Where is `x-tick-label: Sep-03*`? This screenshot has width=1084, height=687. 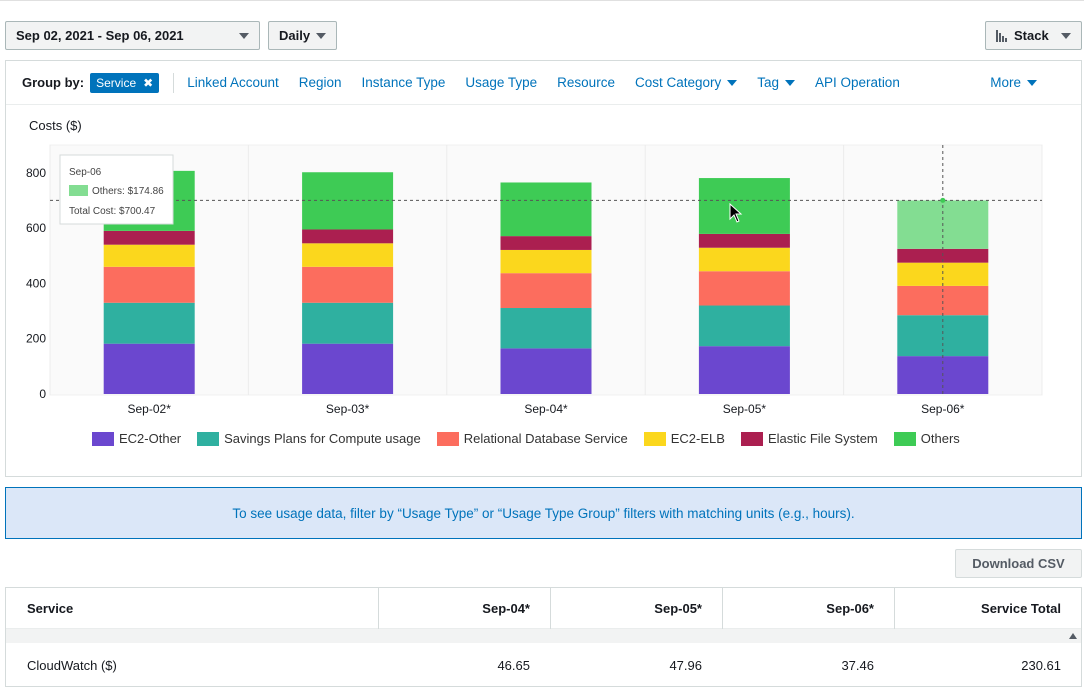
x-tick-label: Sep-03* is located at coordinates (348, 409).